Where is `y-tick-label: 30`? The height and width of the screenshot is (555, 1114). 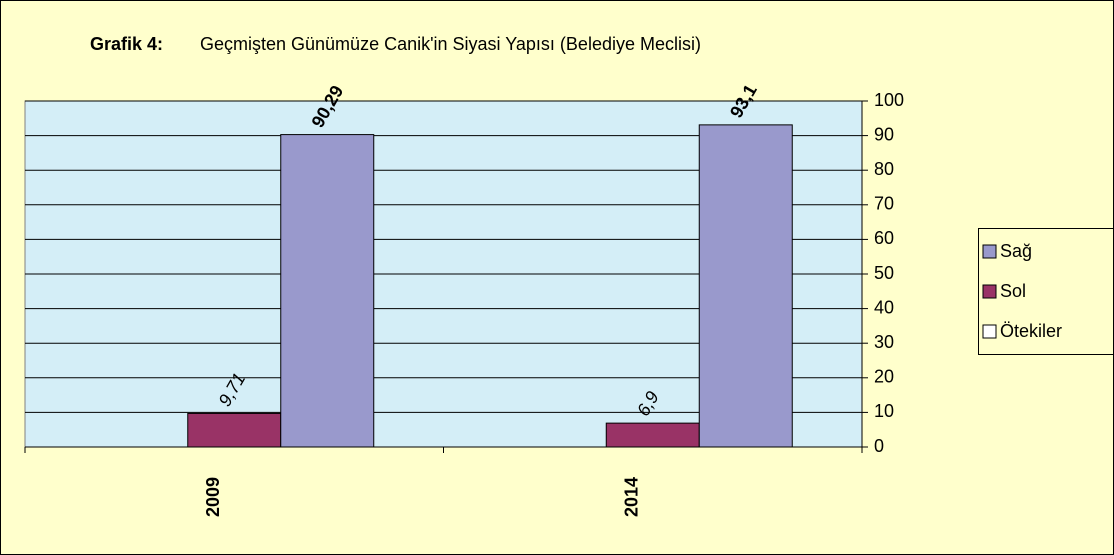
y-tick-label: 30 is located at coordinates (884, 342).